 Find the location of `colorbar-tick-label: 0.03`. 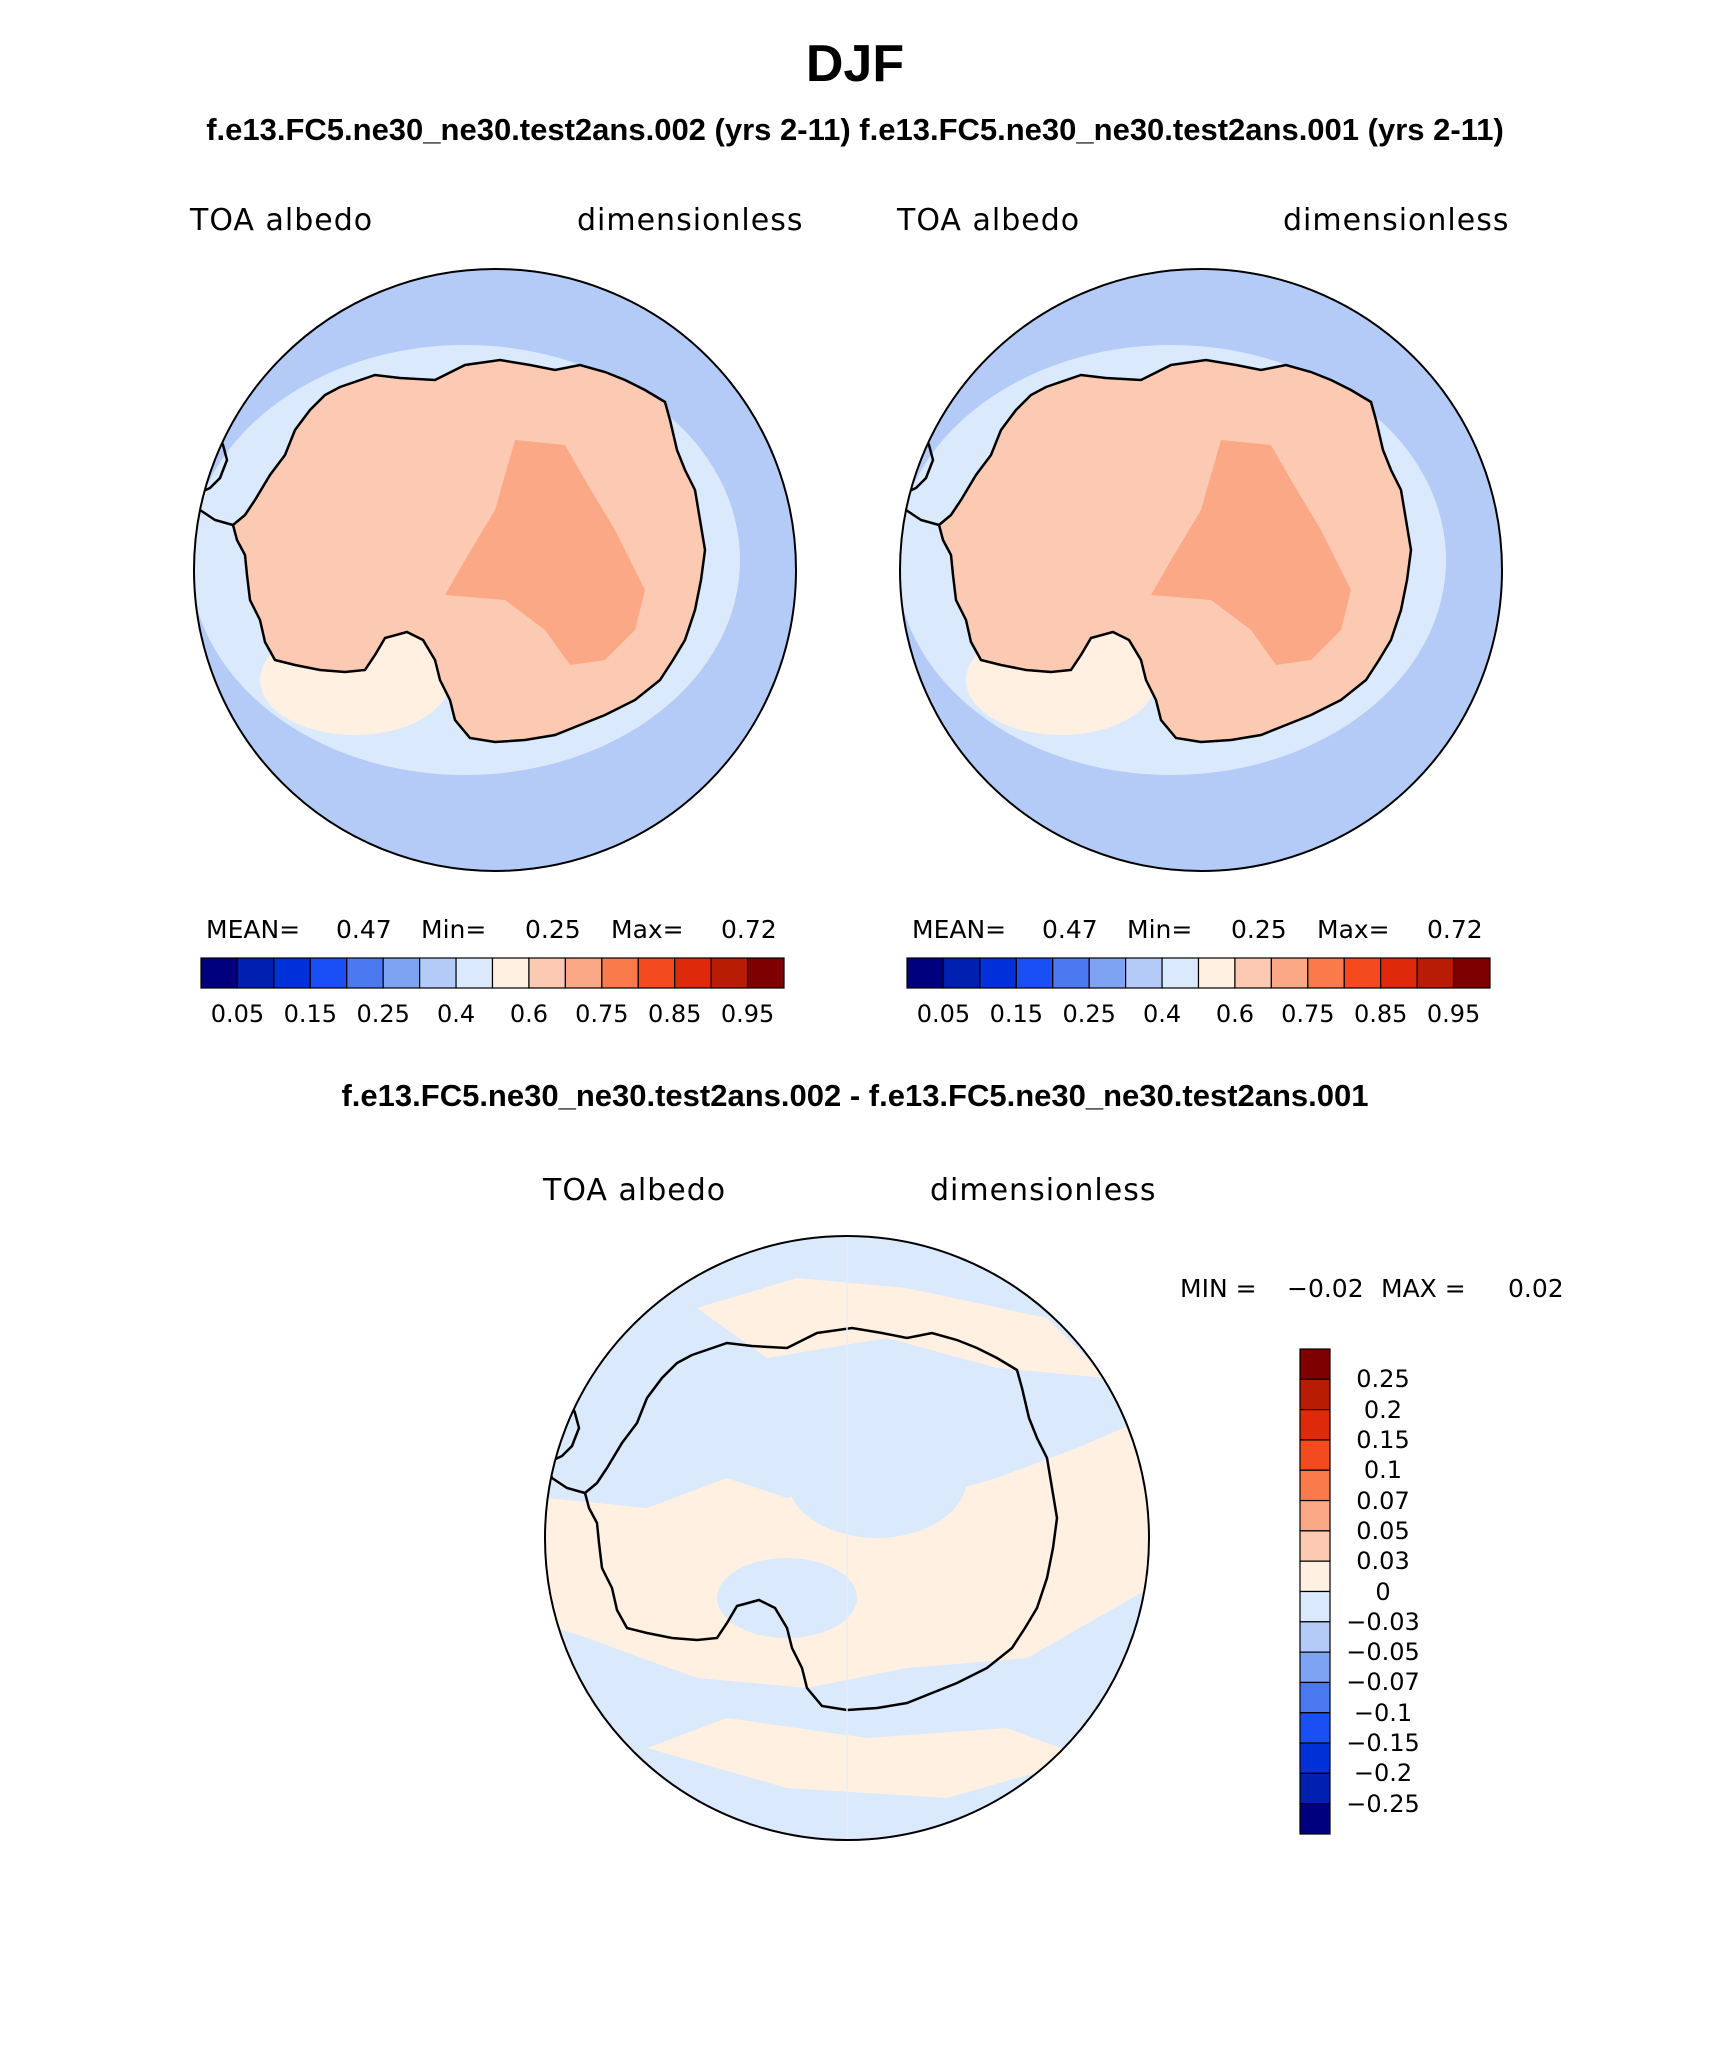

colorbar-tick-label: 0.03 is located at coordinates (1383, 1561).